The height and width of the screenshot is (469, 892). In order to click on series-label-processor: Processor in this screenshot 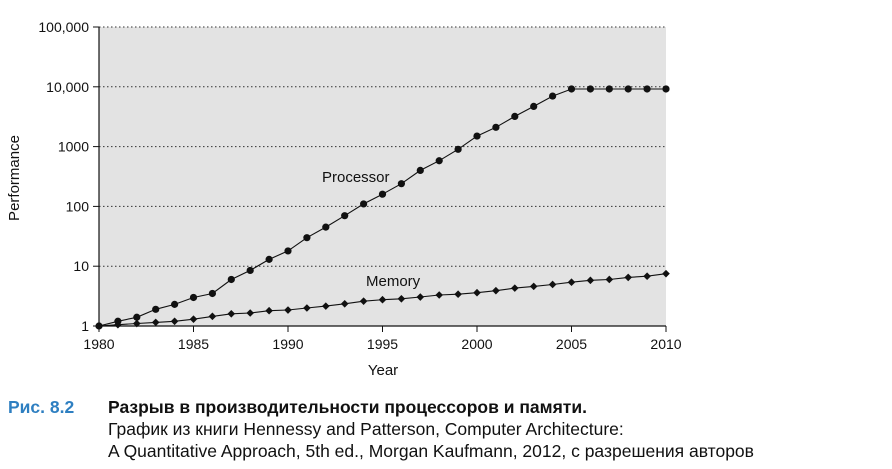, I will do `click(356, 177)`.